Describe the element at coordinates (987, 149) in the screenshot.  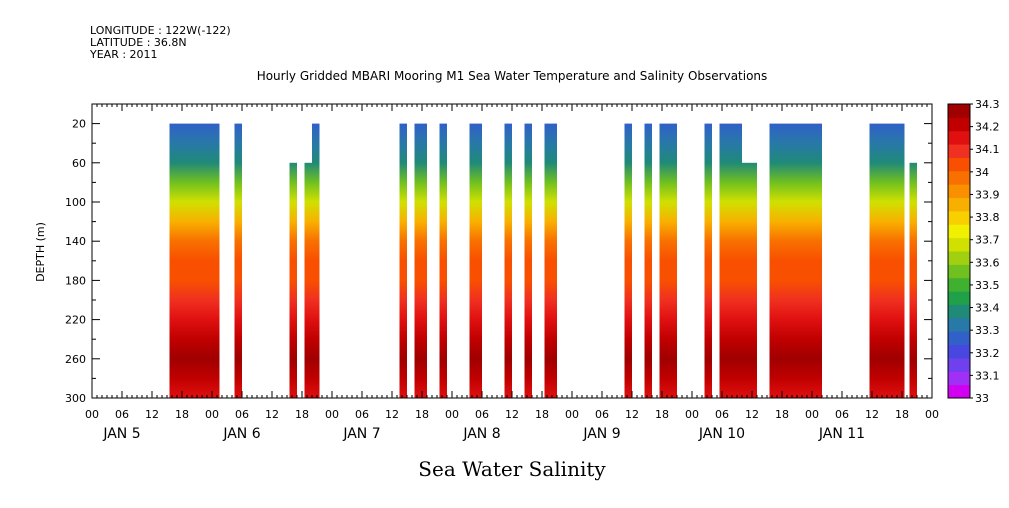
I see `colorbar-label: 34.1` at that location.